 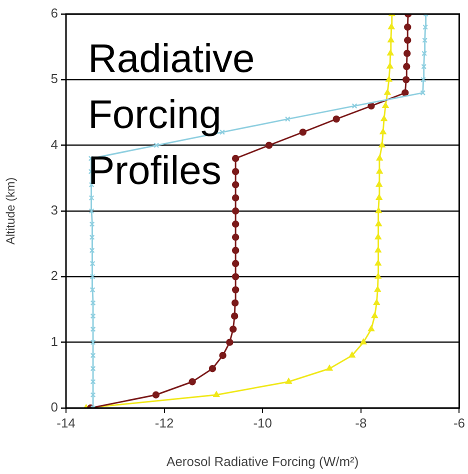 What do you see at coordinates (54, 144) in the screenshot?
I see `y-tick-label: 4` at bounding box center [54, 144].